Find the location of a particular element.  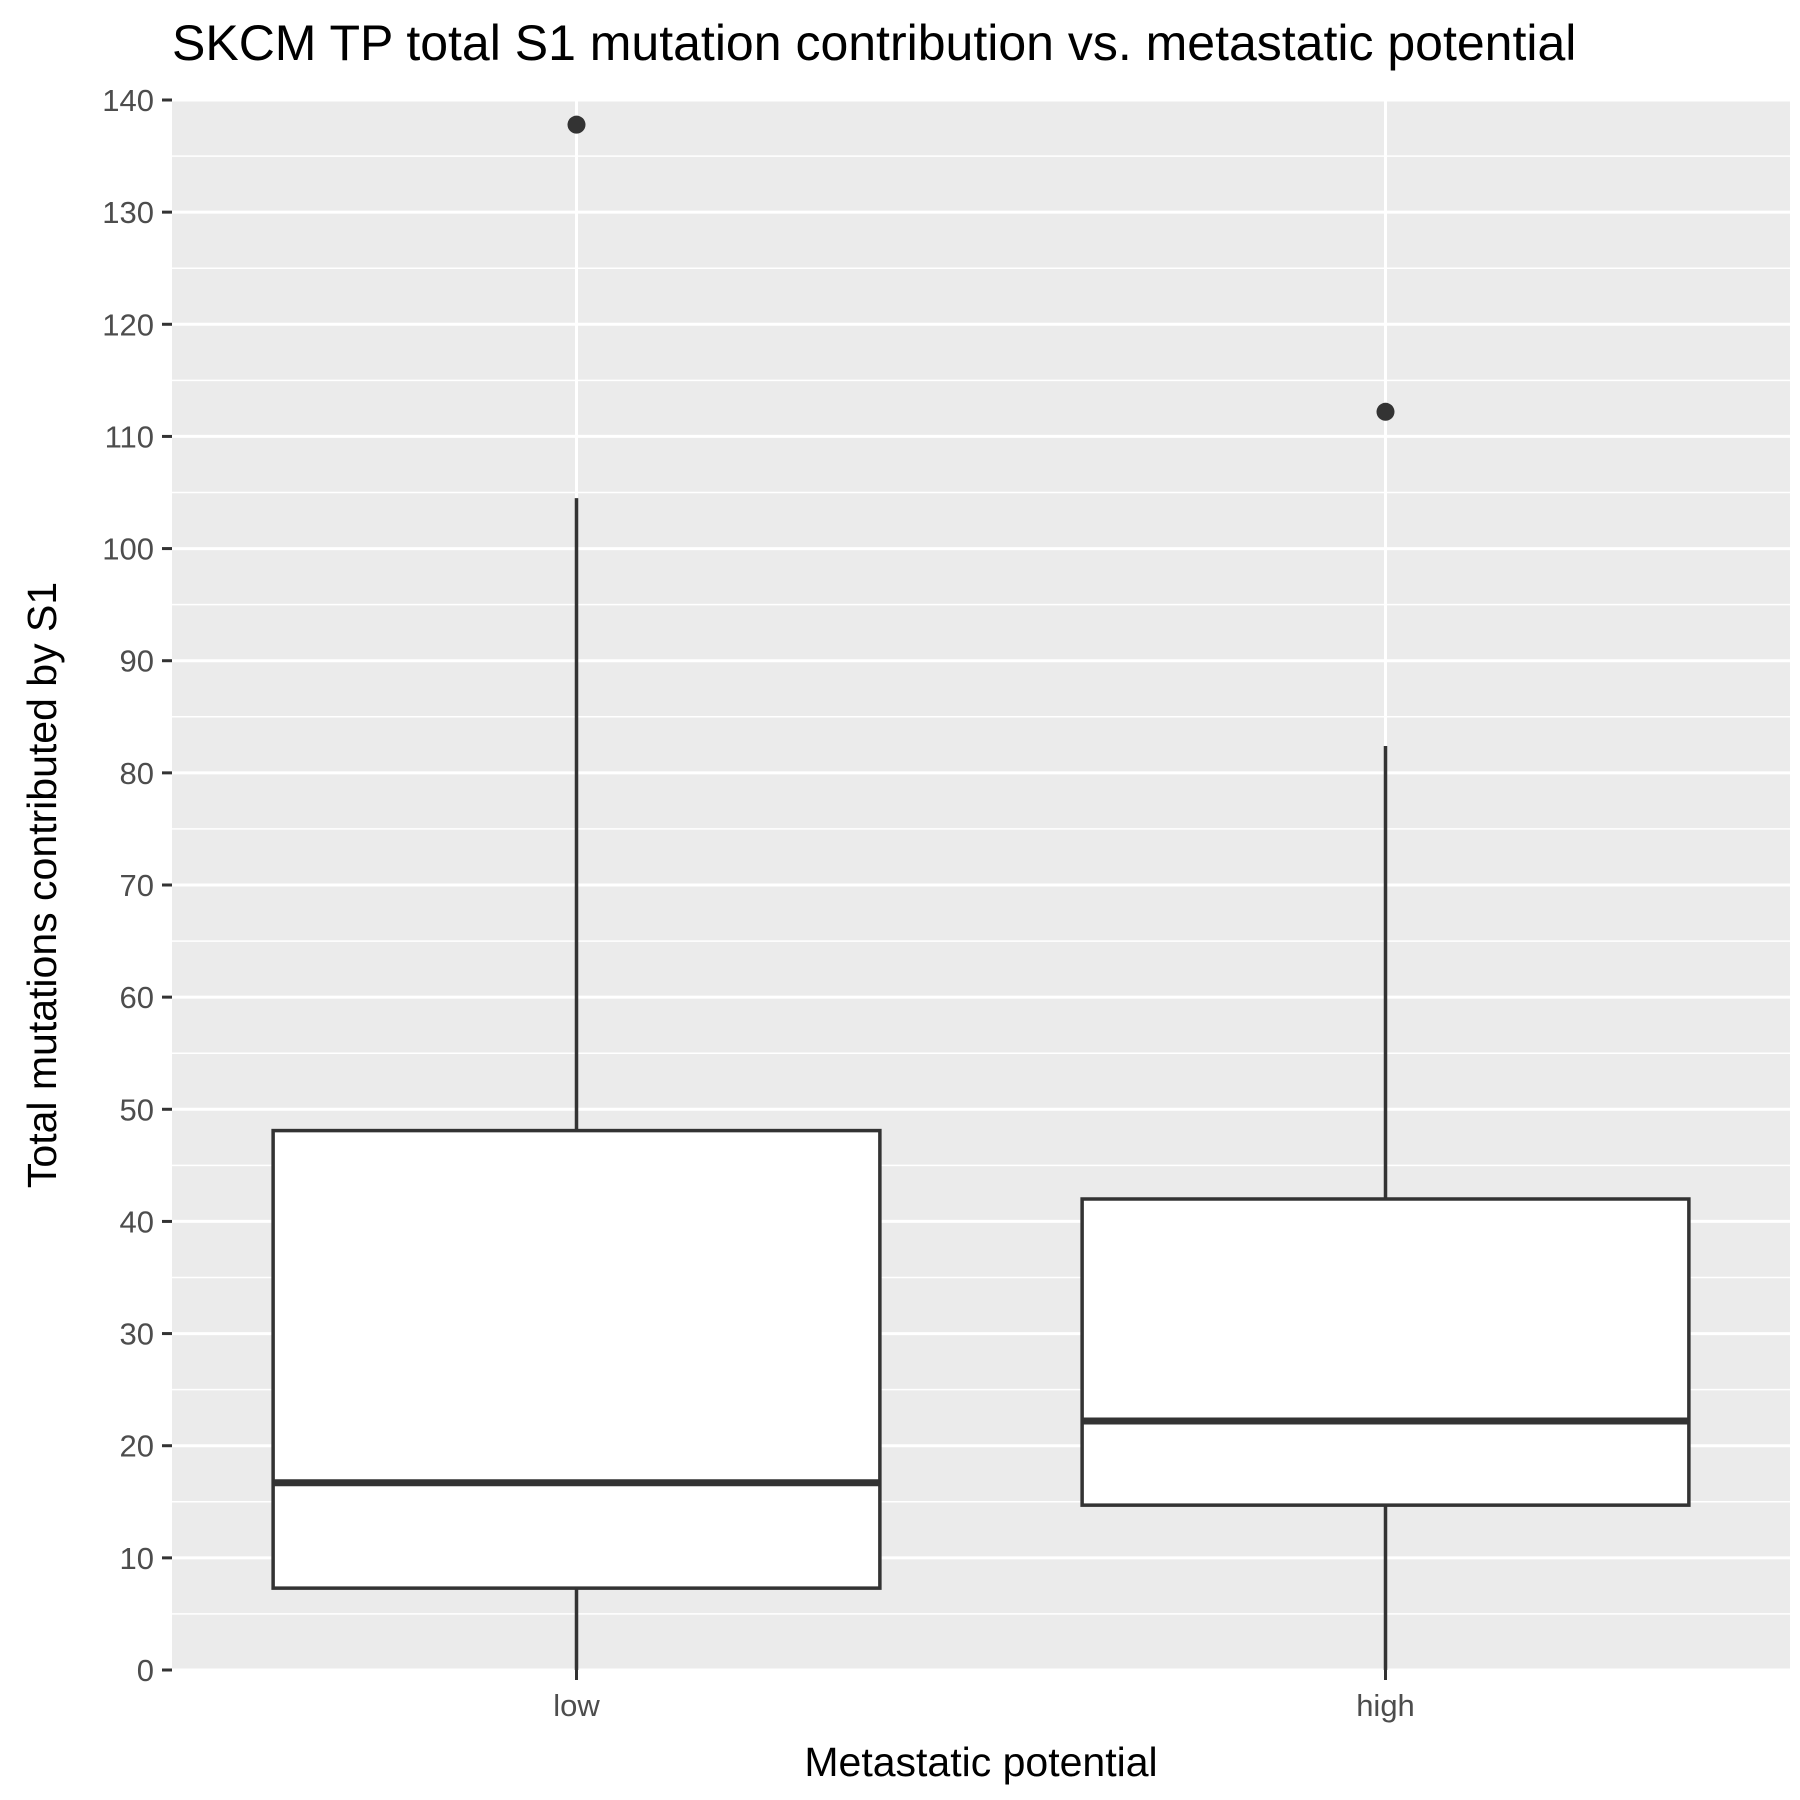

x-tick-label: high is located at coordinates (1385, 1705).